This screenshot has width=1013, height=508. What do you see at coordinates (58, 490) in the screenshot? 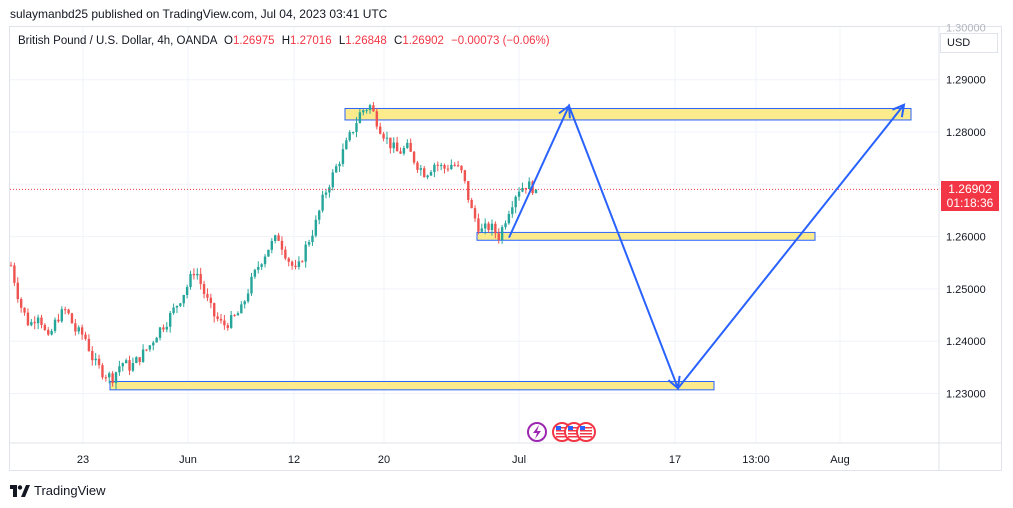
I see `footer-brand: TradingView` at bounding box center [58, 490].